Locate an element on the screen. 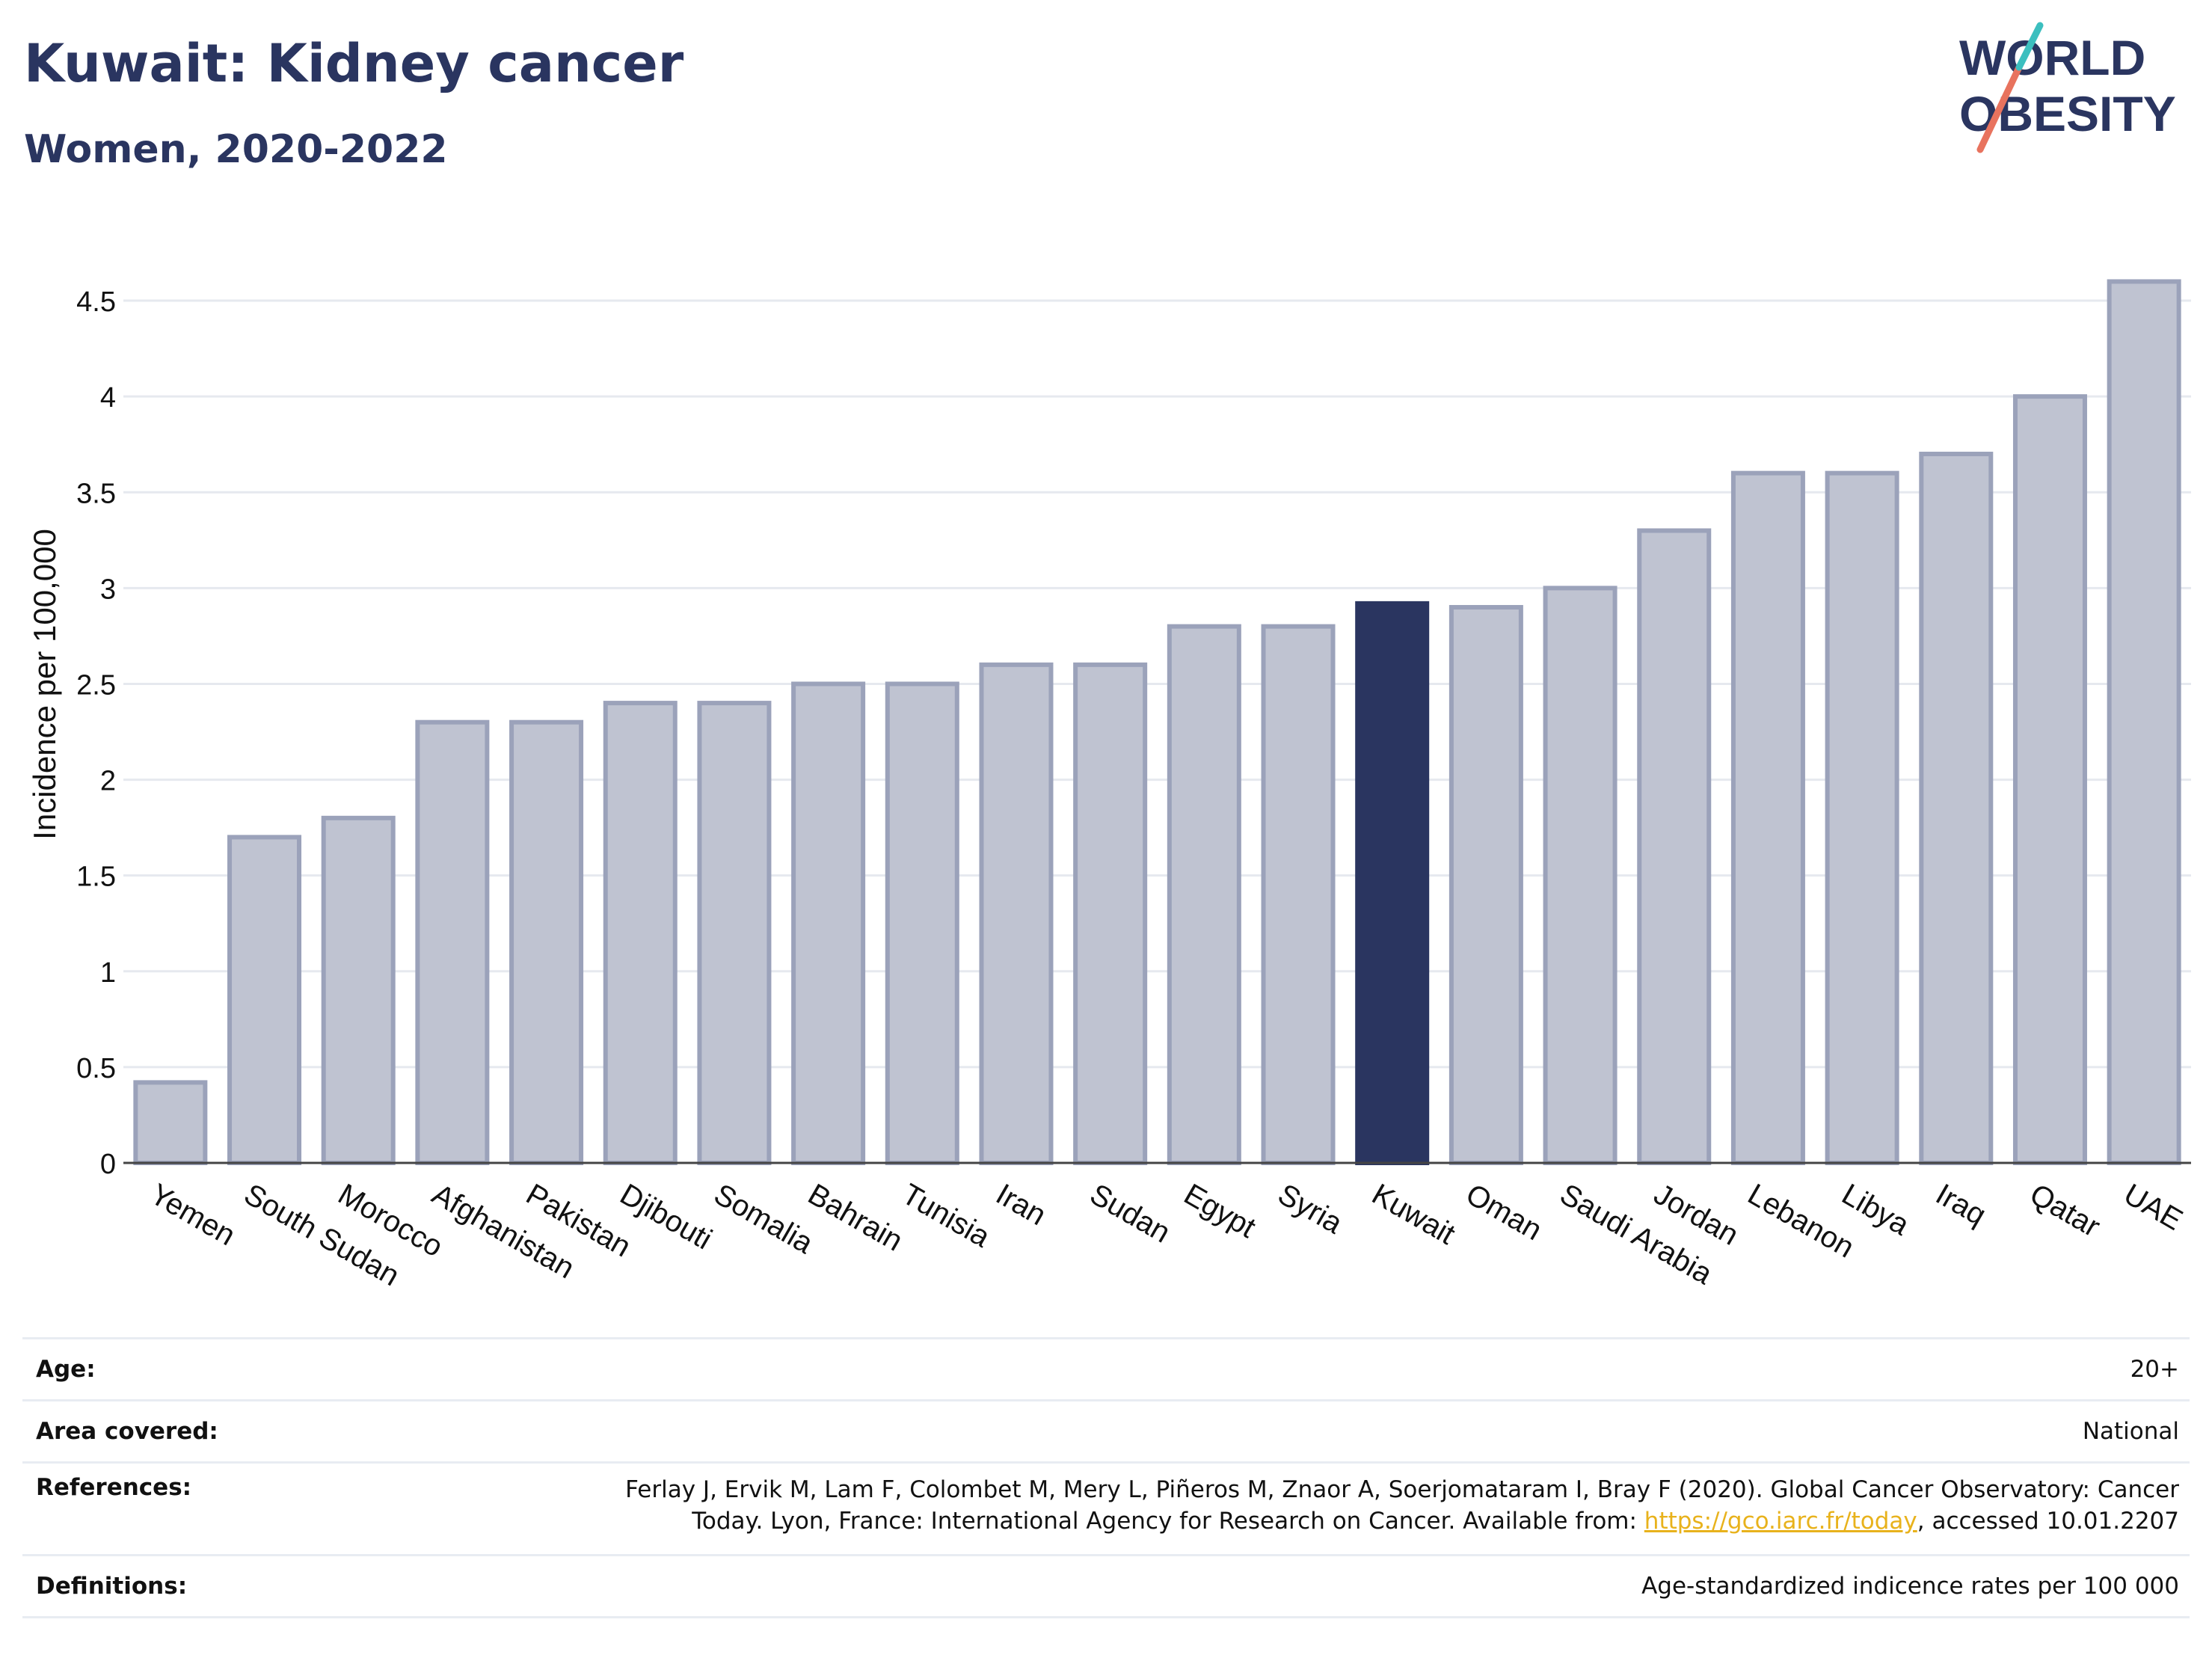 Image resolution: width=2212 pixels, height=1655 pixels. logo-slash-upper is located at coordinates (2029, 46).